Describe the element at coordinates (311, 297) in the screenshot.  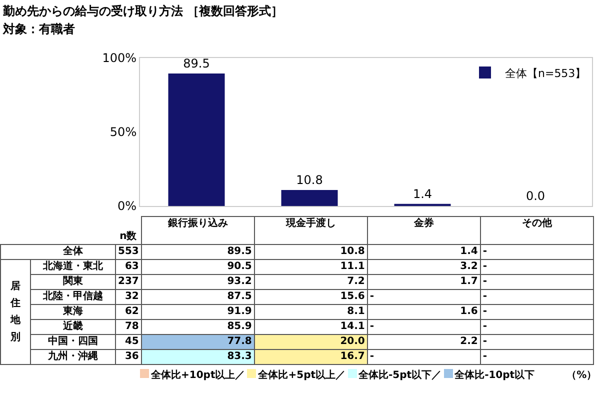
I see `data-label: 15.6` at that location.